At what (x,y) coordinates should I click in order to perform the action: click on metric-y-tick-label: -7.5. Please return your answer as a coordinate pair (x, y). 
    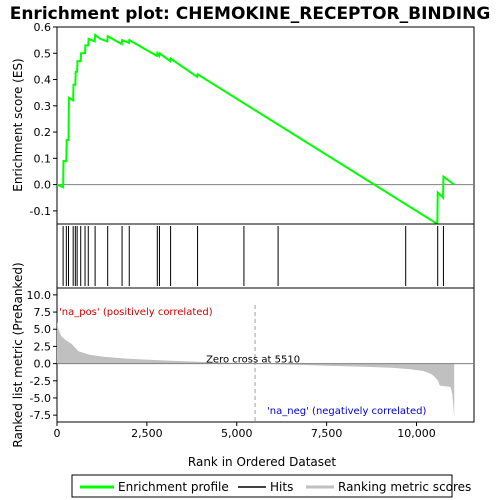
    Looking at the image, I should click on (40, 415).